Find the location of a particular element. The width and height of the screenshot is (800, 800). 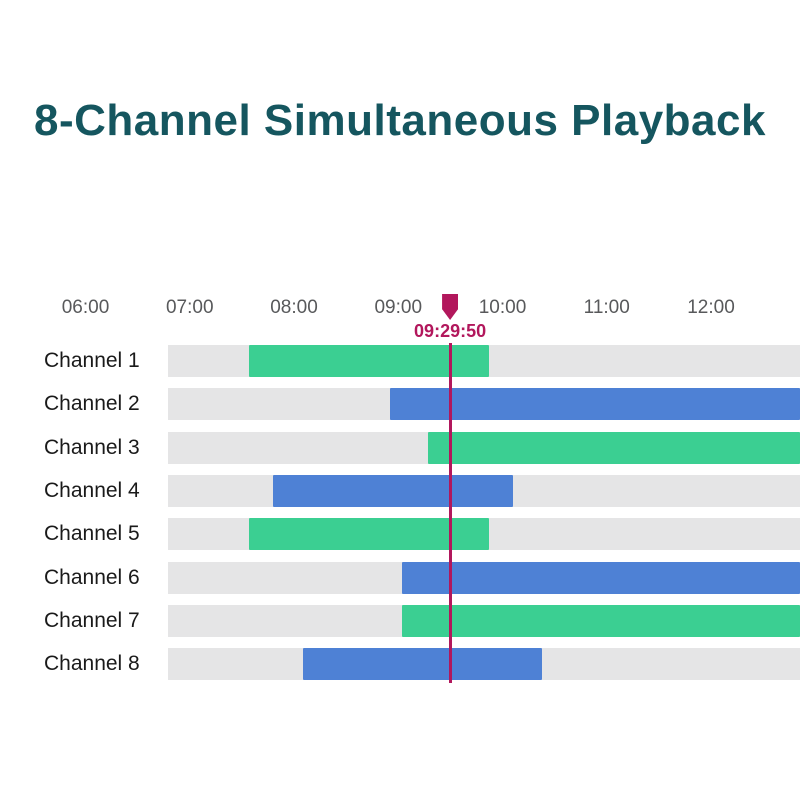

channel-label: Channel 5 is located at coordinates (92, 534).